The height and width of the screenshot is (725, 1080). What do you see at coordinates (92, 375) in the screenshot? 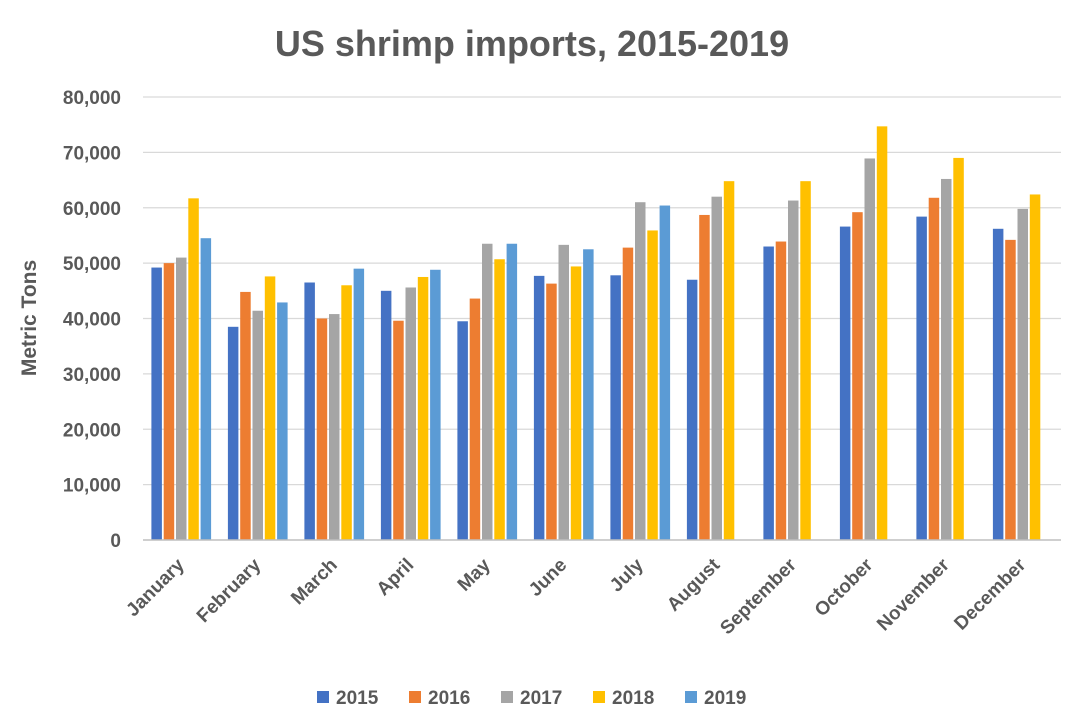
I see `y-tick-label: 30,000` at bounding box center [92, 375].